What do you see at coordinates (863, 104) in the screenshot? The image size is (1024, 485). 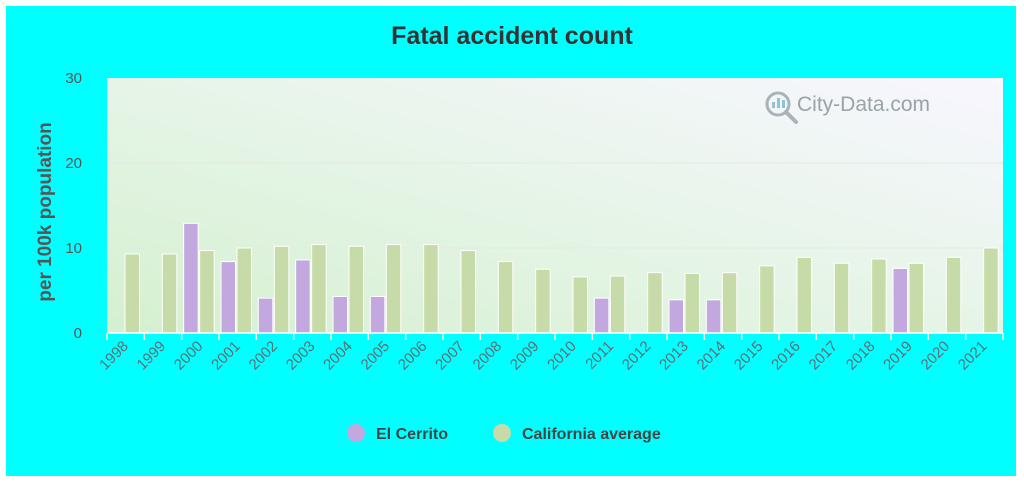 I see `watermark-text: City-Data.com` at bounding box center [863, 104].